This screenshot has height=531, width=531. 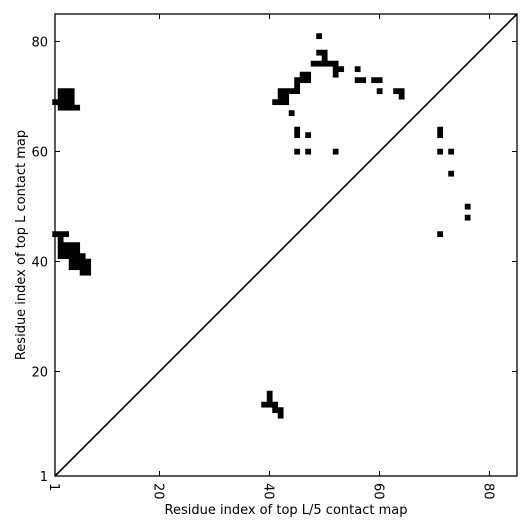 I want to click on x-tick-label: 60, so click(x=378, y=491).